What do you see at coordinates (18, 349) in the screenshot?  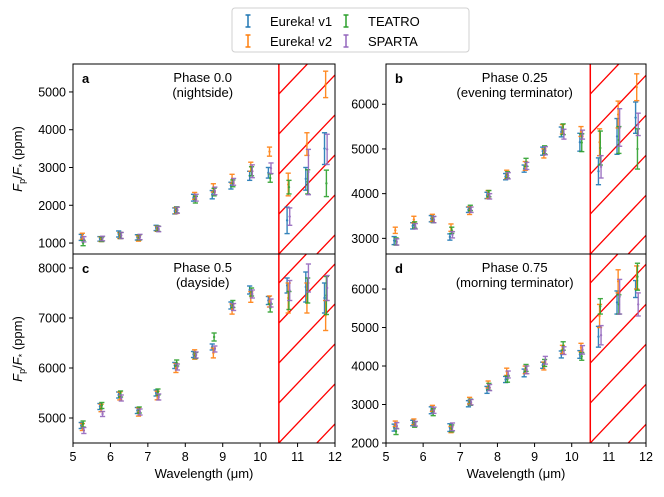 I see `ylabel-bottom: Fp/F* (ppm)` at bounding box center [18, 349].